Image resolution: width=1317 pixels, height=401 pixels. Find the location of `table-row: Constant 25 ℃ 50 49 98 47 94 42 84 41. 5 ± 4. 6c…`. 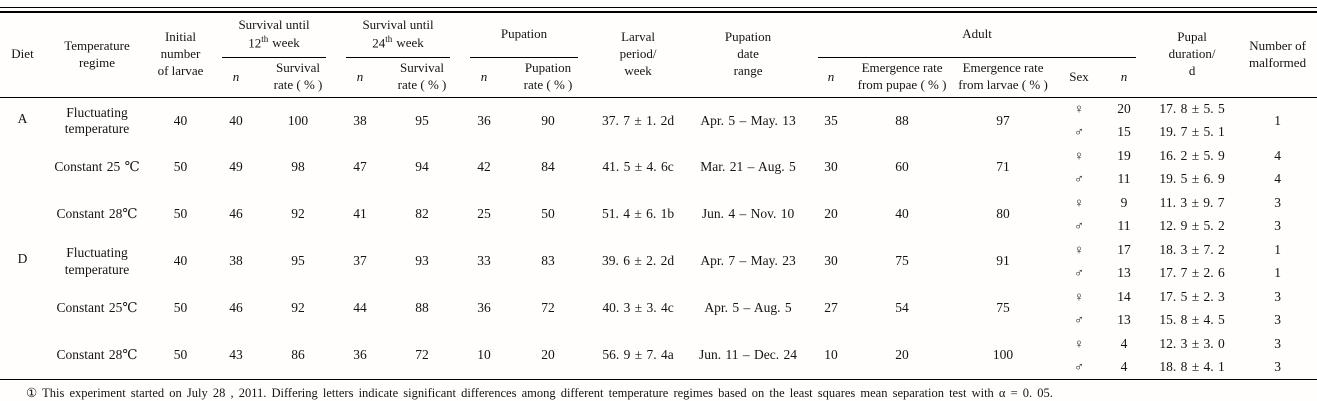

table-row: Constant 25 ℃ 50 49 98 47 94 42 84 41. 5 ± 4. 6c… is located at coordinates (658, 159).